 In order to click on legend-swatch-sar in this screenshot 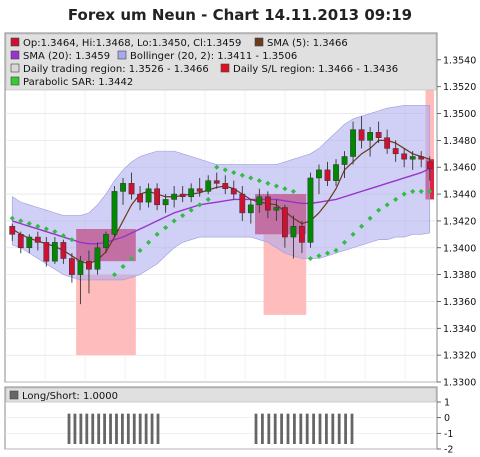, I will do `click(15, 81)`.